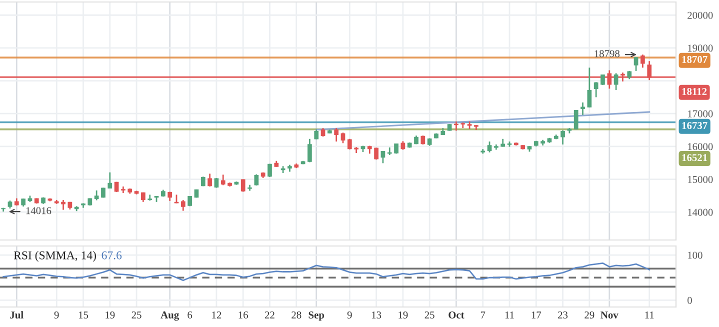 The width and height of the screenshot is (719, 327). Describe the element at coordinates (83, 315) in the screenshot. I see `x-tick-label: 15` at that location.